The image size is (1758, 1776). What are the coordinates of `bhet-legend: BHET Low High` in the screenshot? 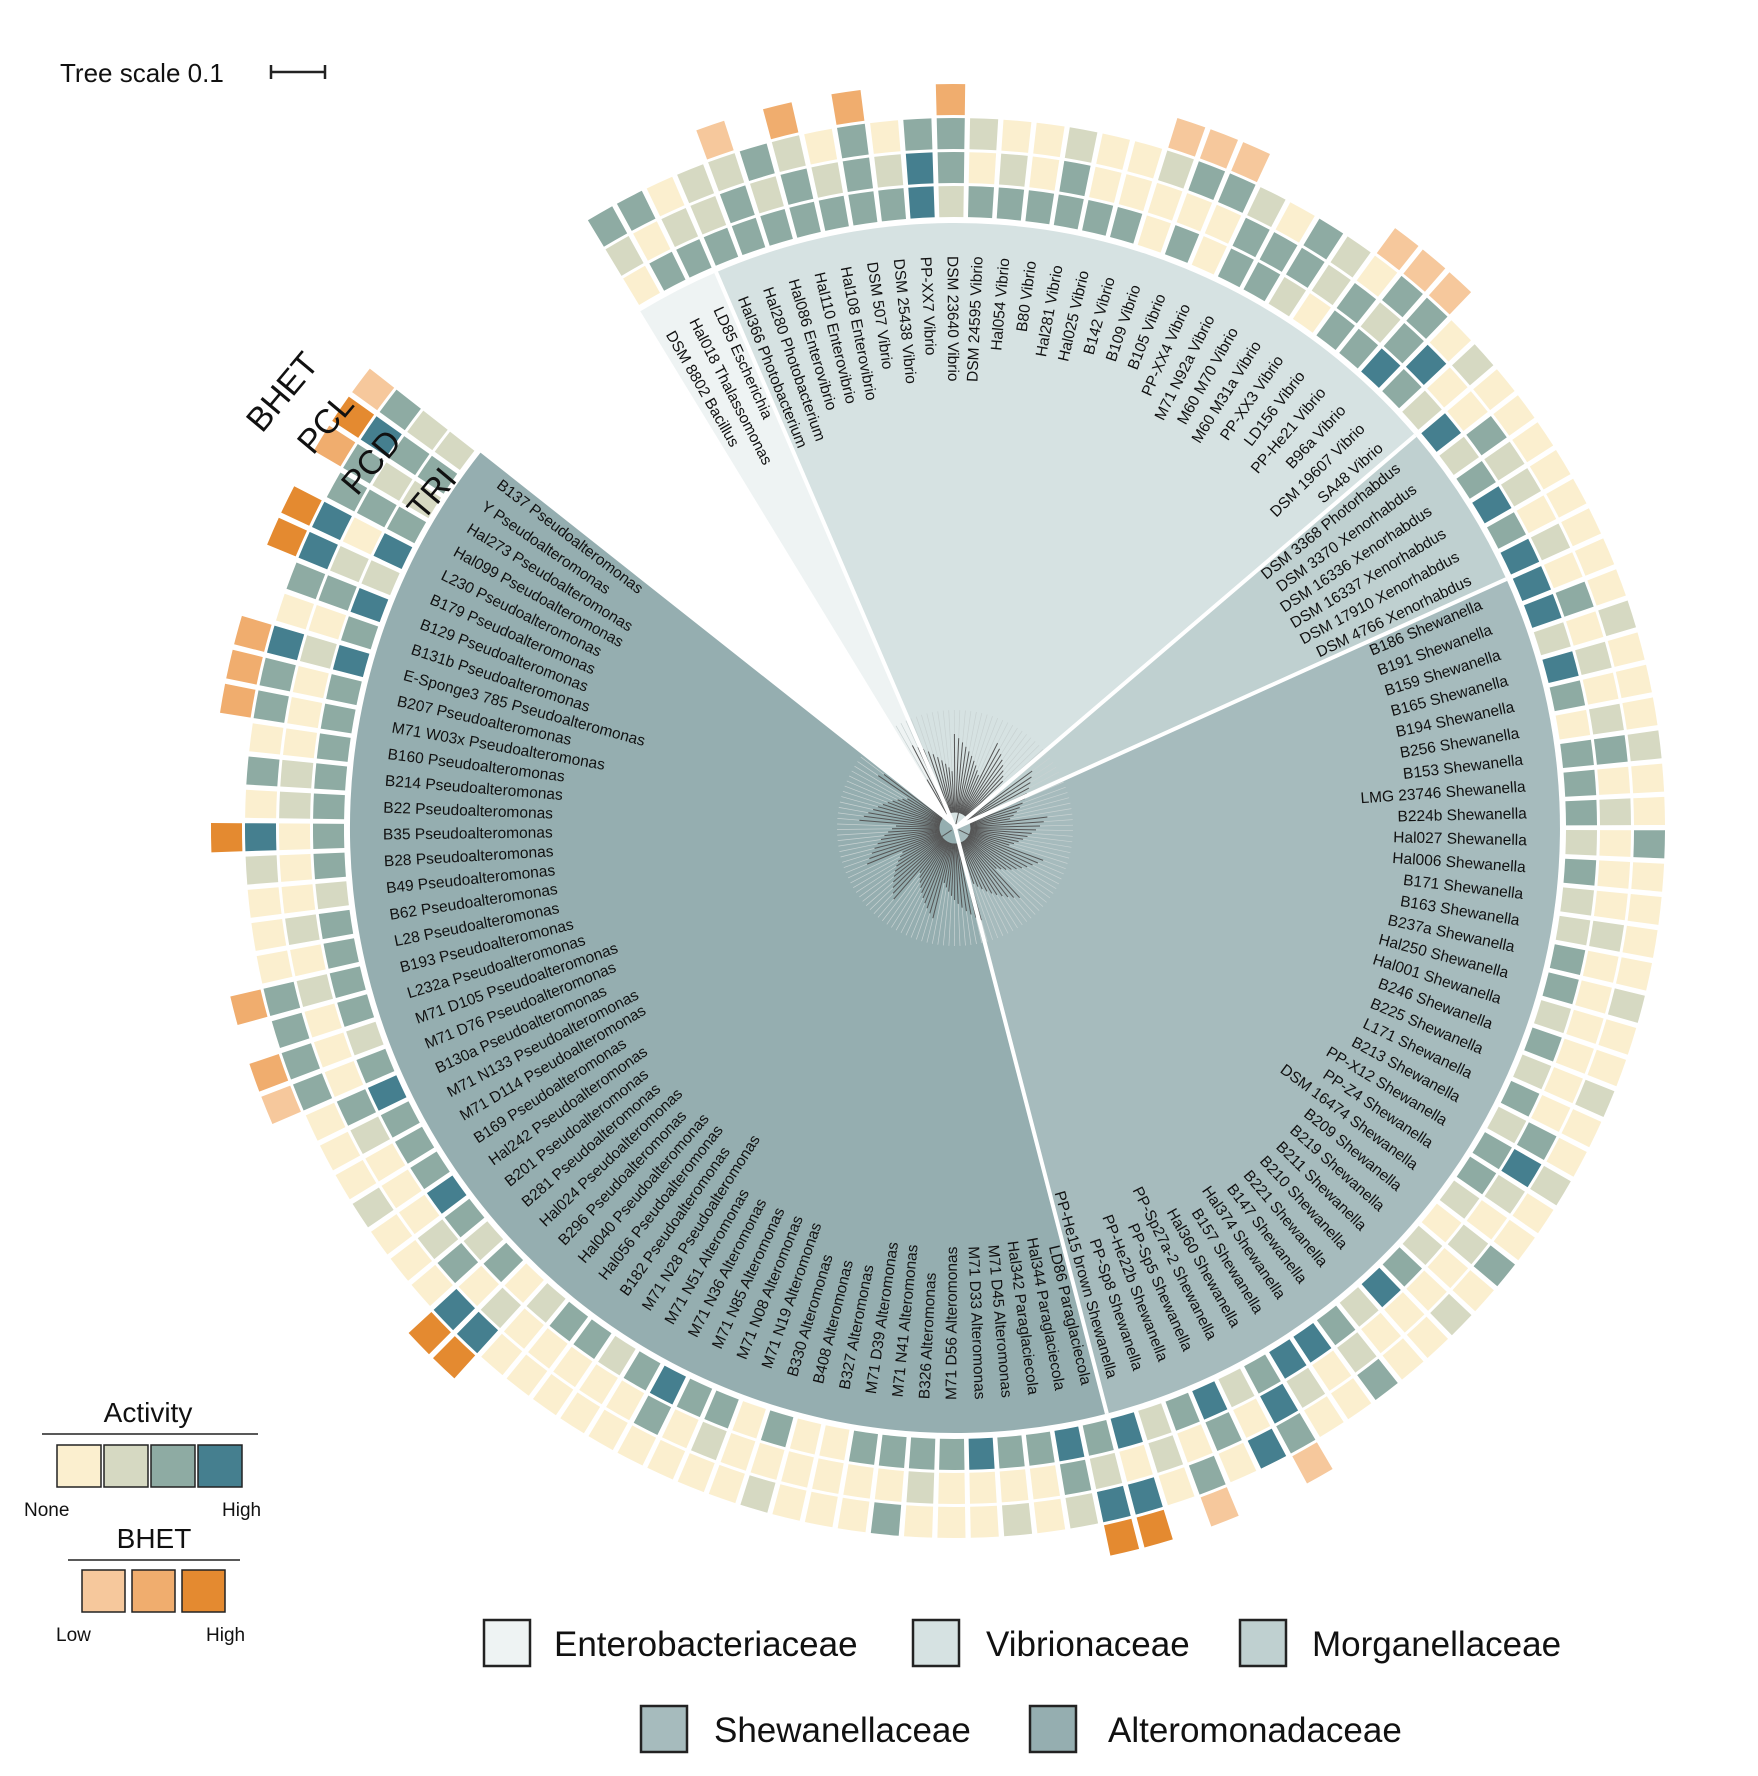 It's located at (150, 1584).